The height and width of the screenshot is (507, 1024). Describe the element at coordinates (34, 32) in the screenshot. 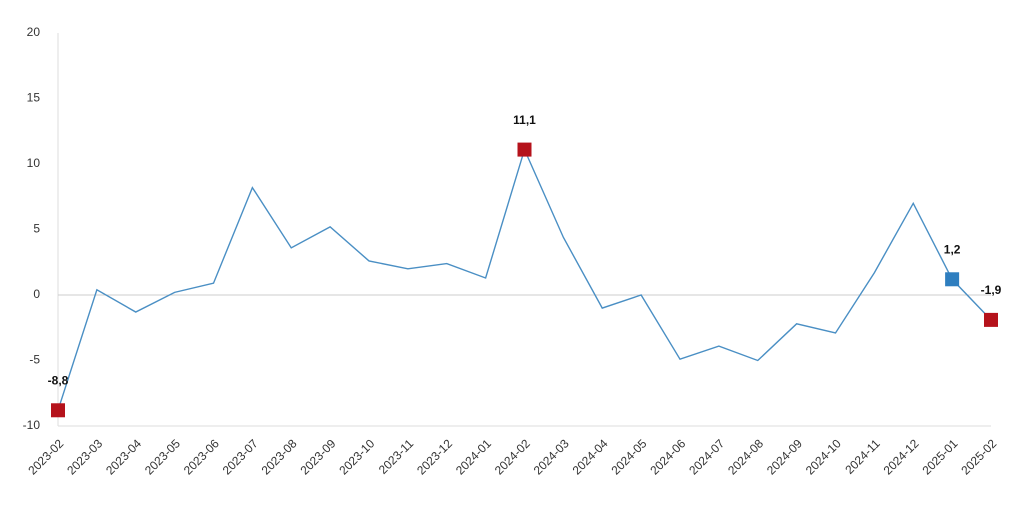

I see `y-tick-label: 20` at that location.